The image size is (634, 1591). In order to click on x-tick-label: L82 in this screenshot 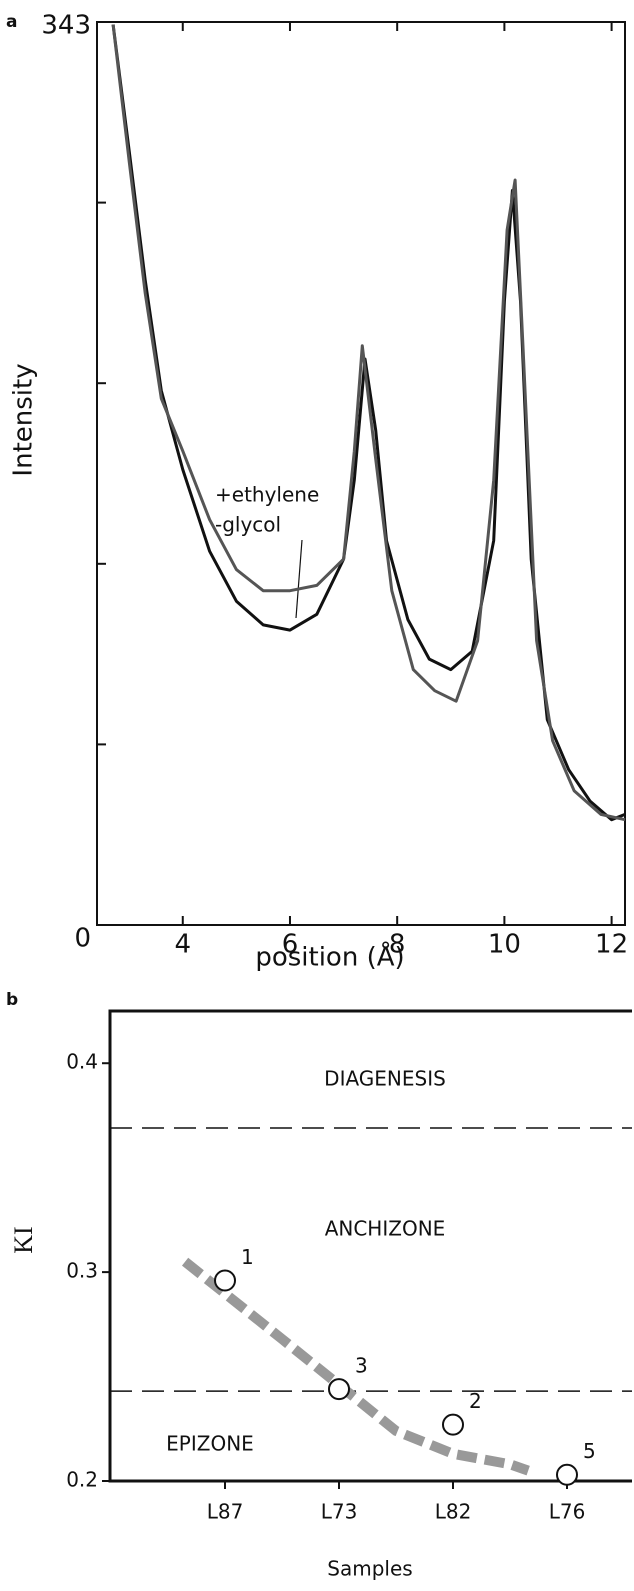, I will do `click(453, 1512)`.